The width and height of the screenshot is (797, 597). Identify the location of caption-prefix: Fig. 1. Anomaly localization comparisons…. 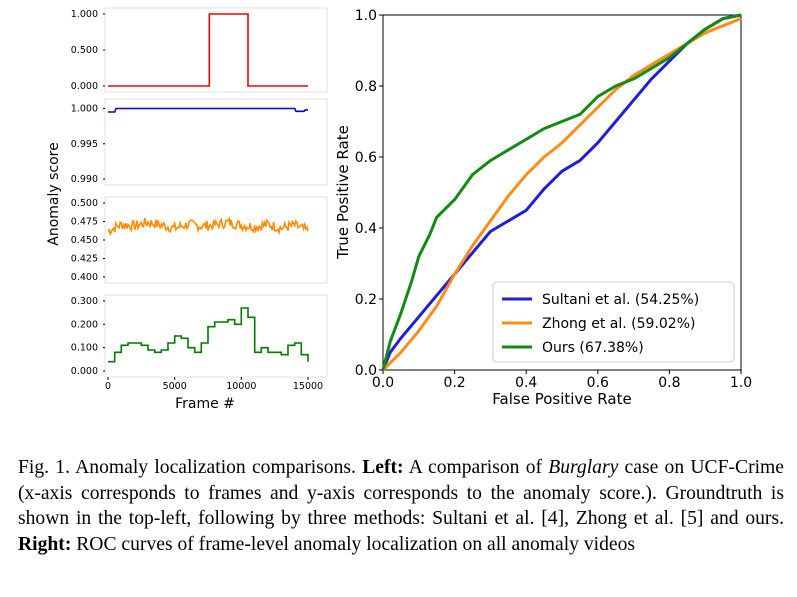
(187, 467).